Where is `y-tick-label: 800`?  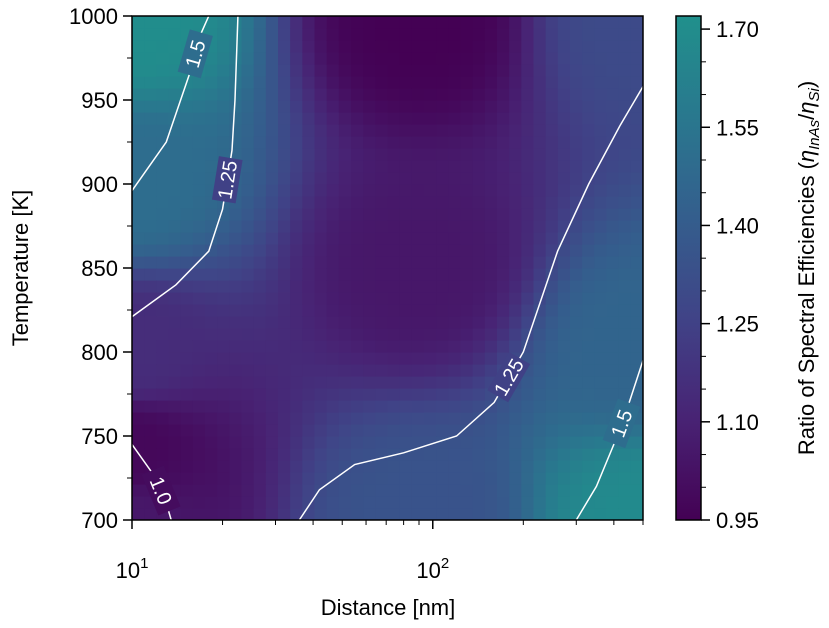 y-tick-label: 800 is located at coordinates (99, 352).